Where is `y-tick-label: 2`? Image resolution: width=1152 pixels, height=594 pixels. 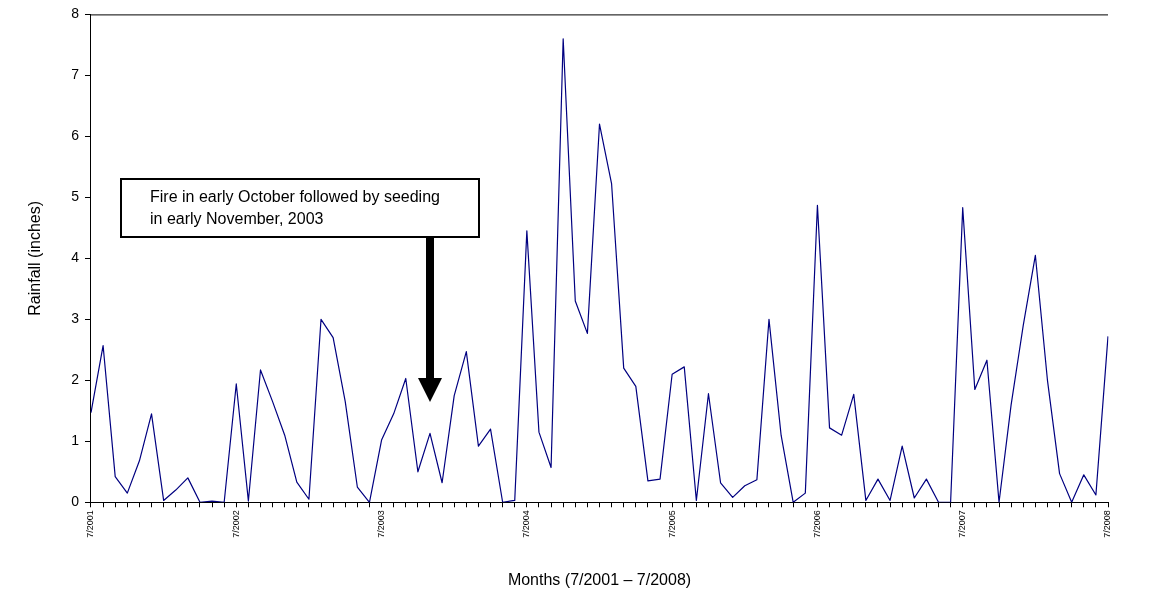
y-tick-label: 2 is located at coordinates (75, 379).